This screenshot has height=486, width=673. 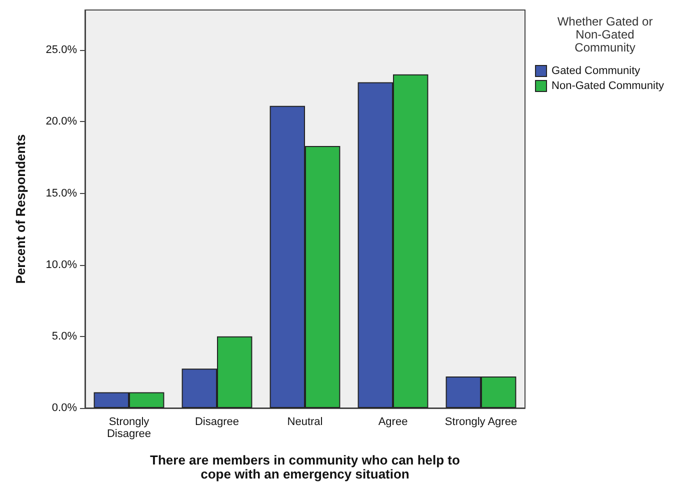 I want to click on x-tick-label: Strongly Agree, so click(x=481, y=422).